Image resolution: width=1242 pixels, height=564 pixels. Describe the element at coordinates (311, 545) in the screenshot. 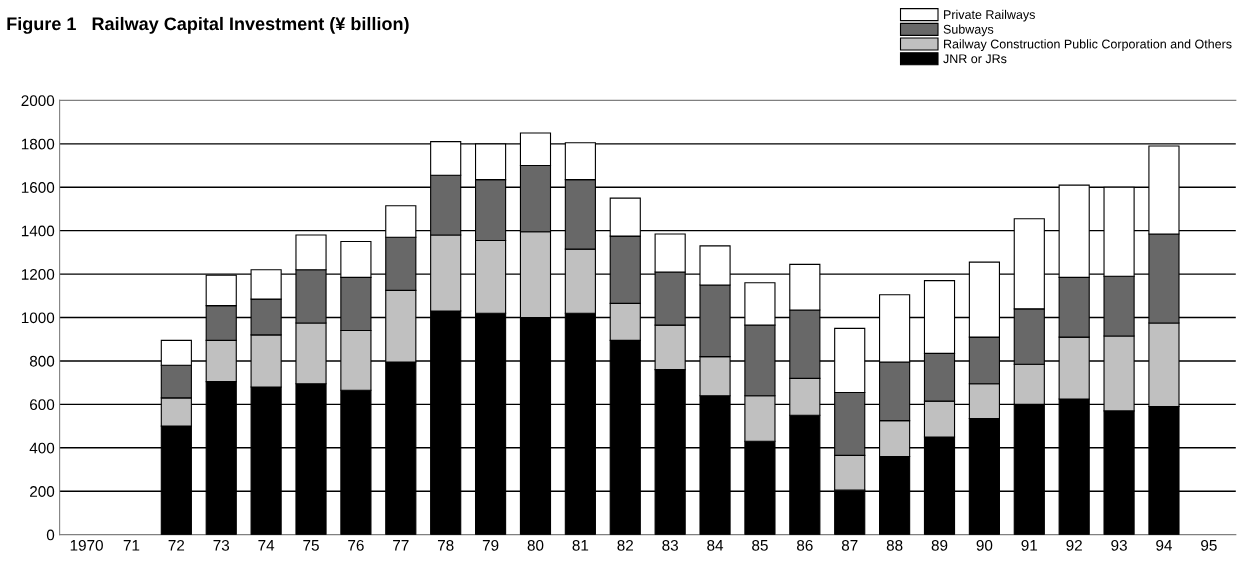

I see `x-tick-label: 75` at that location.